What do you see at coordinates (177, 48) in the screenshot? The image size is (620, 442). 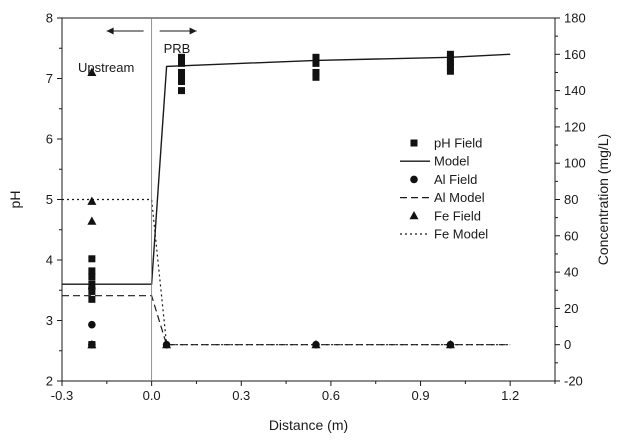 I see `prb-label: PRB` at bounding box center [177, 48].